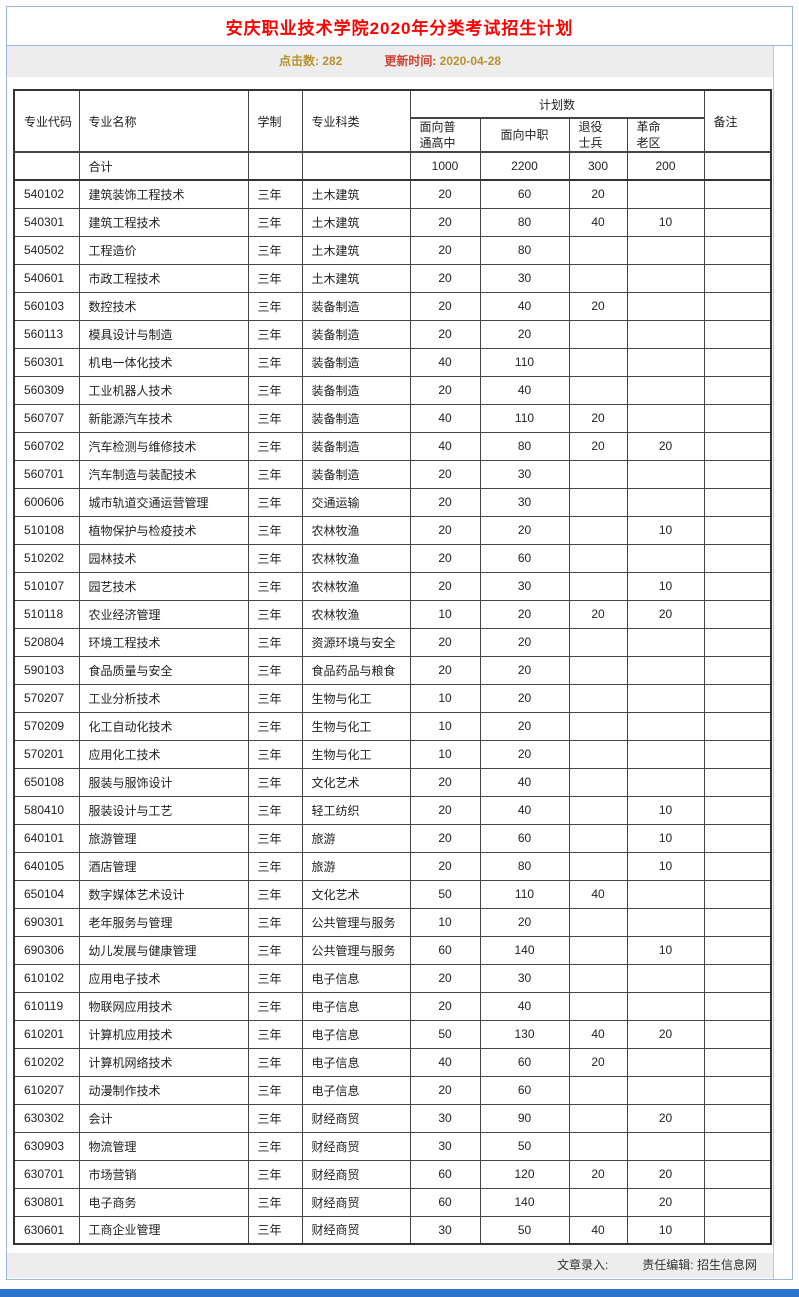  What do you see at coordinates (524, 502) in the screenshot?
I see `cell-plan-vocational: 30` at bounding box center [524, 502].